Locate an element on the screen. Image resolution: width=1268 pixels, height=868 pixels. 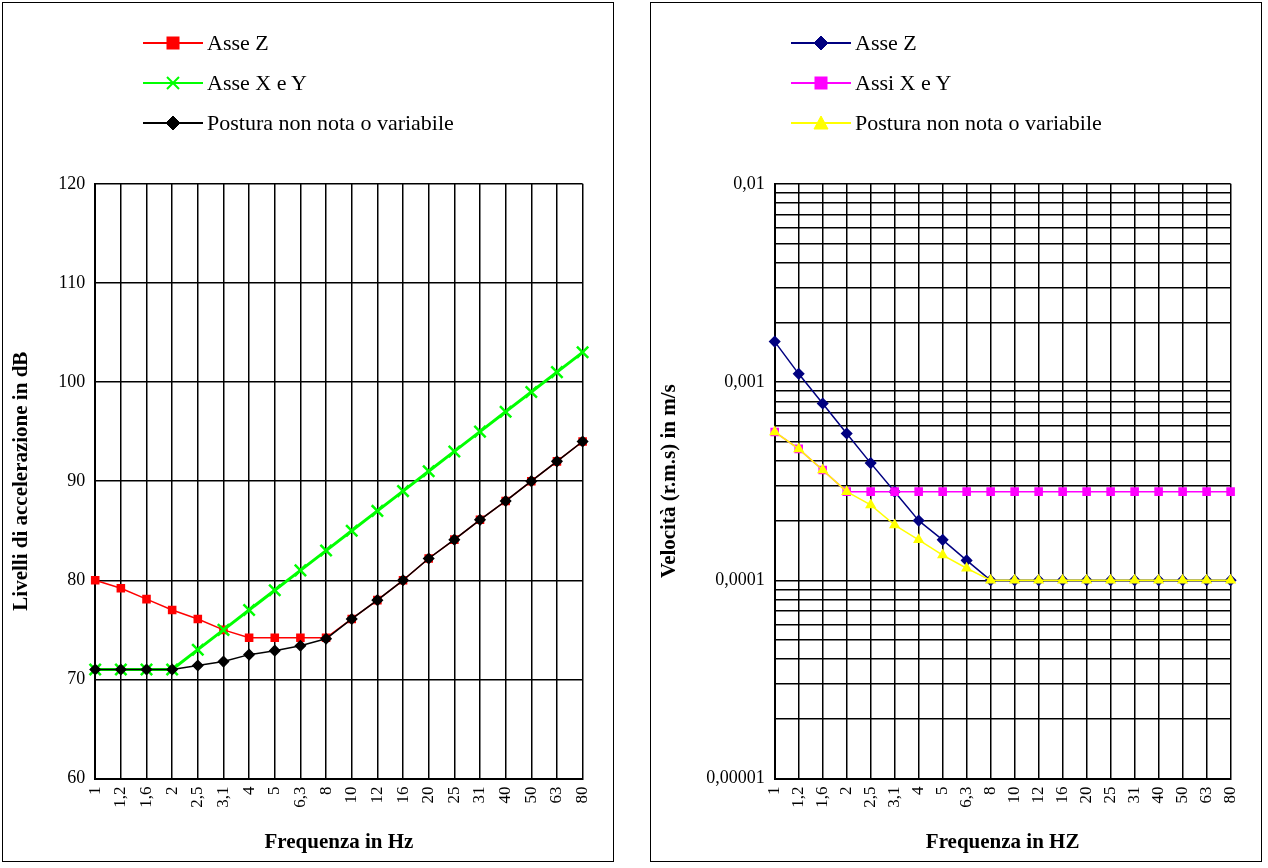
y-axis-title: Velocità (r.m.s) in m/s is located at coordinates (668, 481).